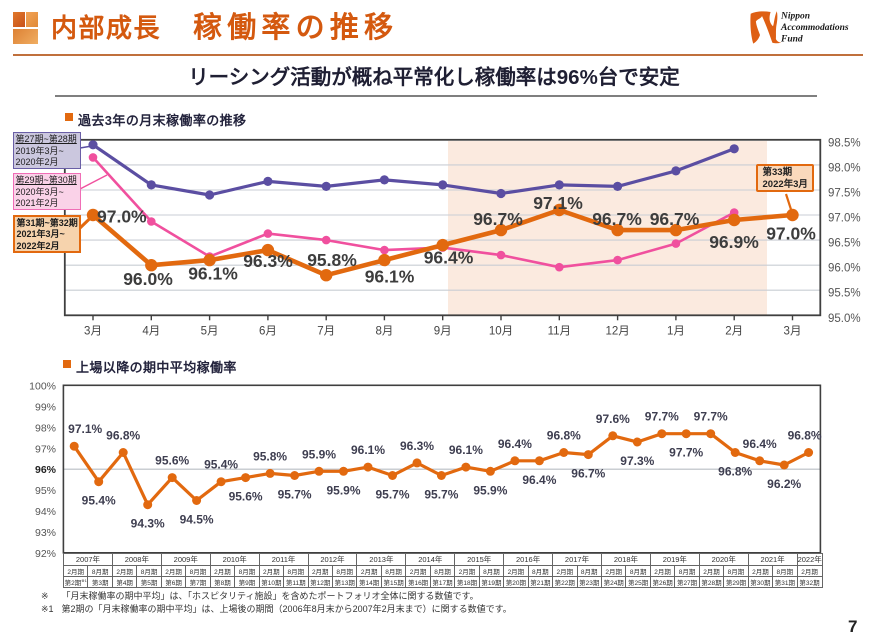 The height and width of the screenshot is (643, 877). I want to click on svg-text: 98.0%, so click(844, 168).